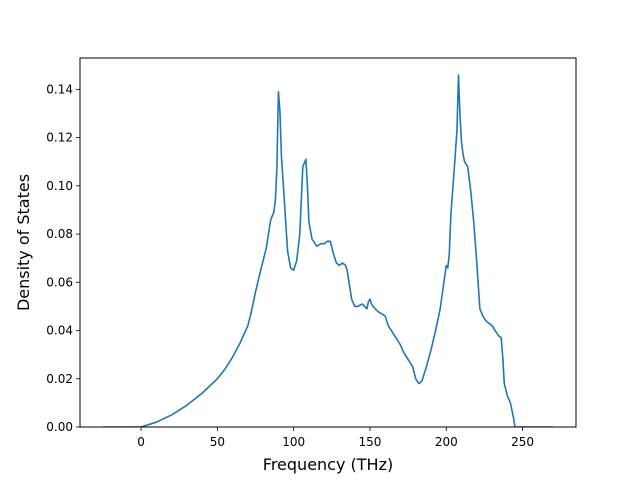  Describe the element at coordinates (522, 442) in the screenshot. I see `x-tick-label: 250` at that location.